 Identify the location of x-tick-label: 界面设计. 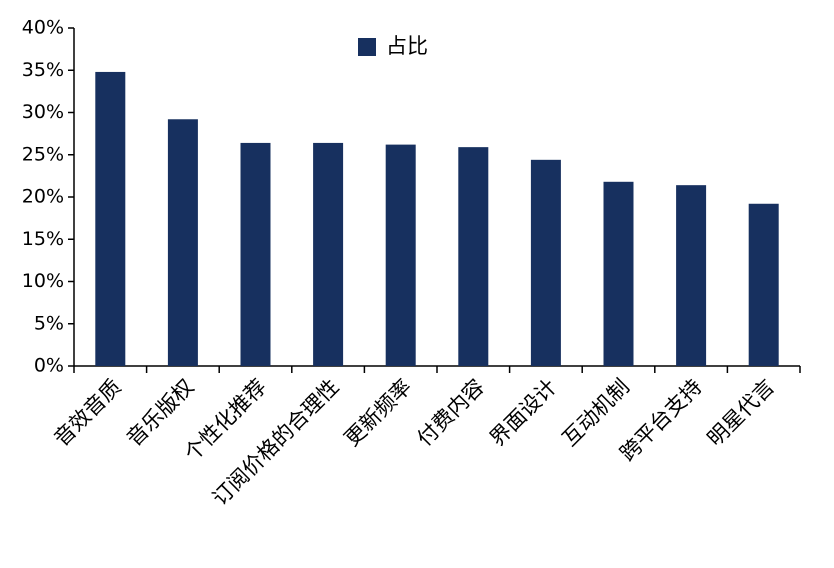
(523, 413).